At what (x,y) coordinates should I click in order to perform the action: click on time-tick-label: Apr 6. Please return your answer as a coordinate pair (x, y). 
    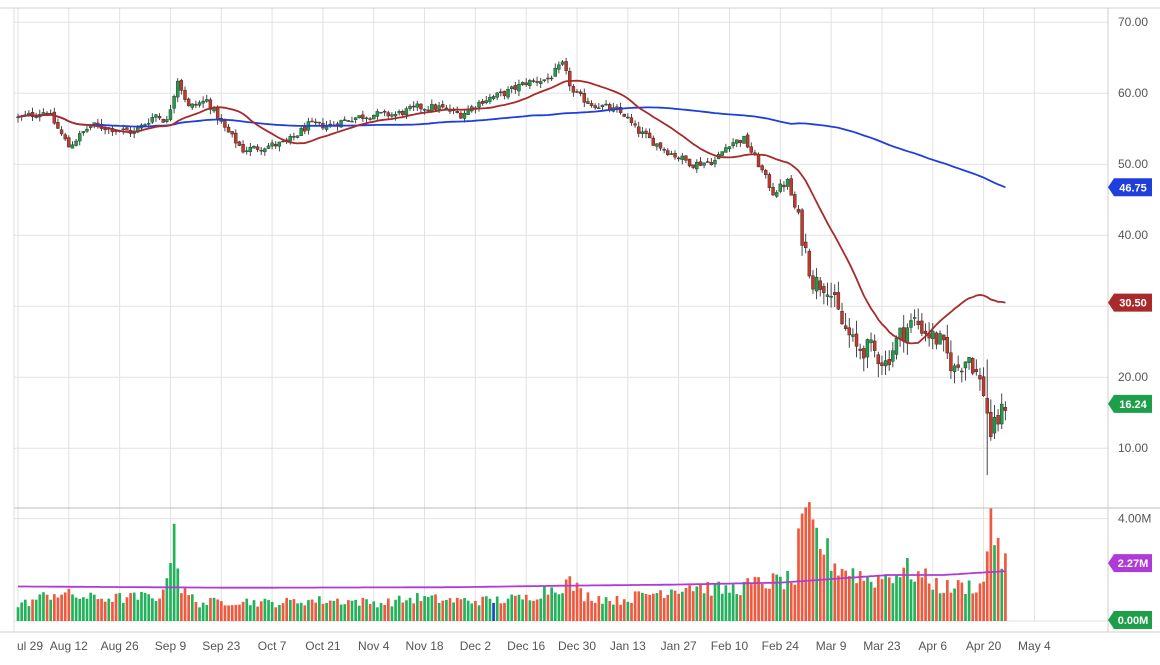
    Looking at the image, I should click on (932, 646).